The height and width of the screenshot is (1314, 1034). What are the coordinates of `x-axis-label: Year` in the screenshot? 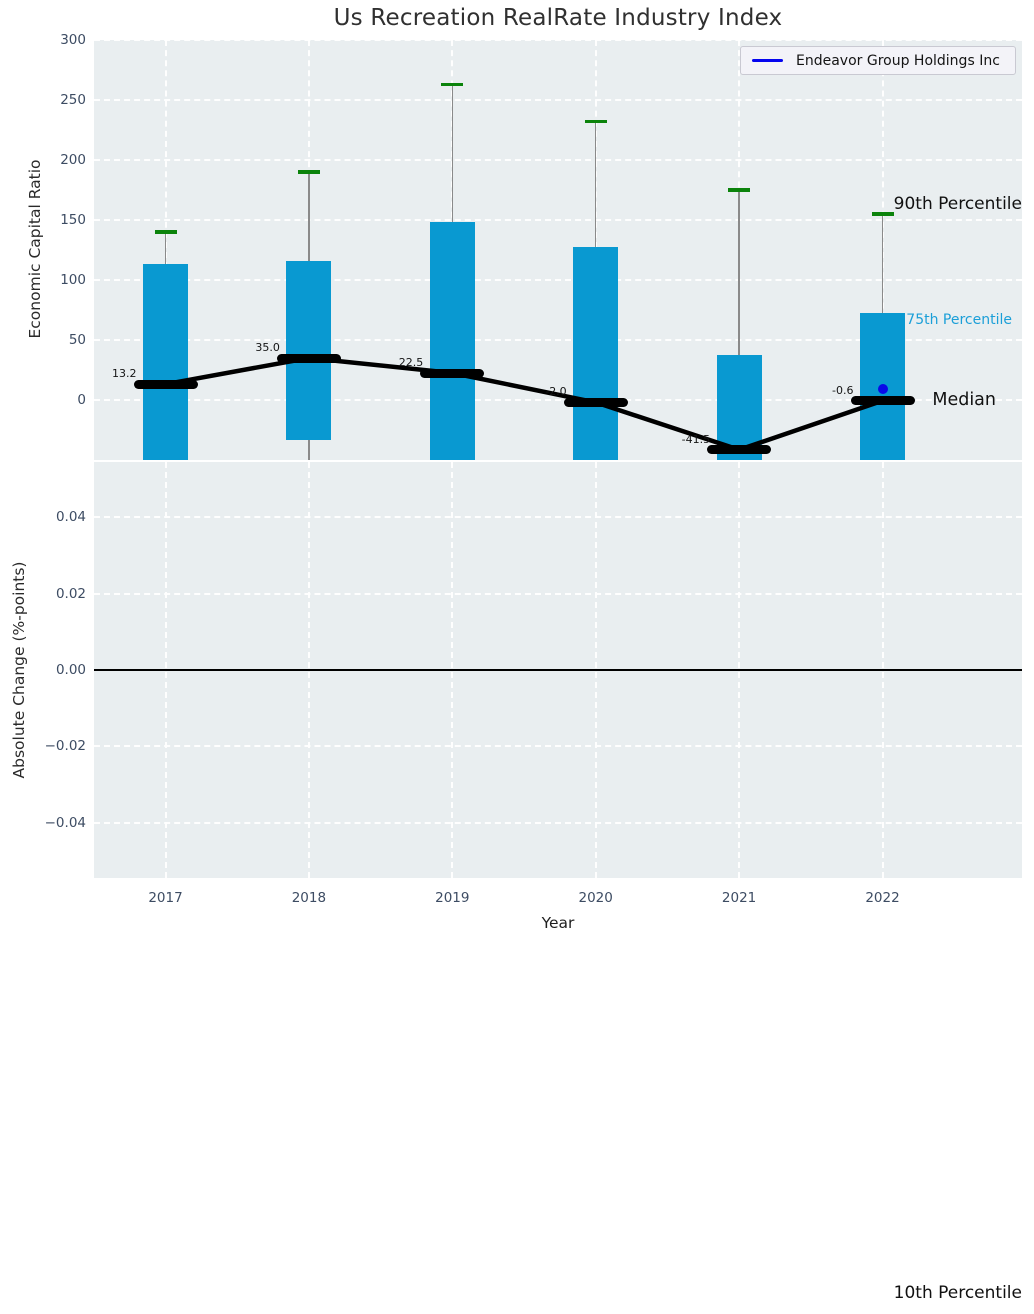 It's located at (558, 923).